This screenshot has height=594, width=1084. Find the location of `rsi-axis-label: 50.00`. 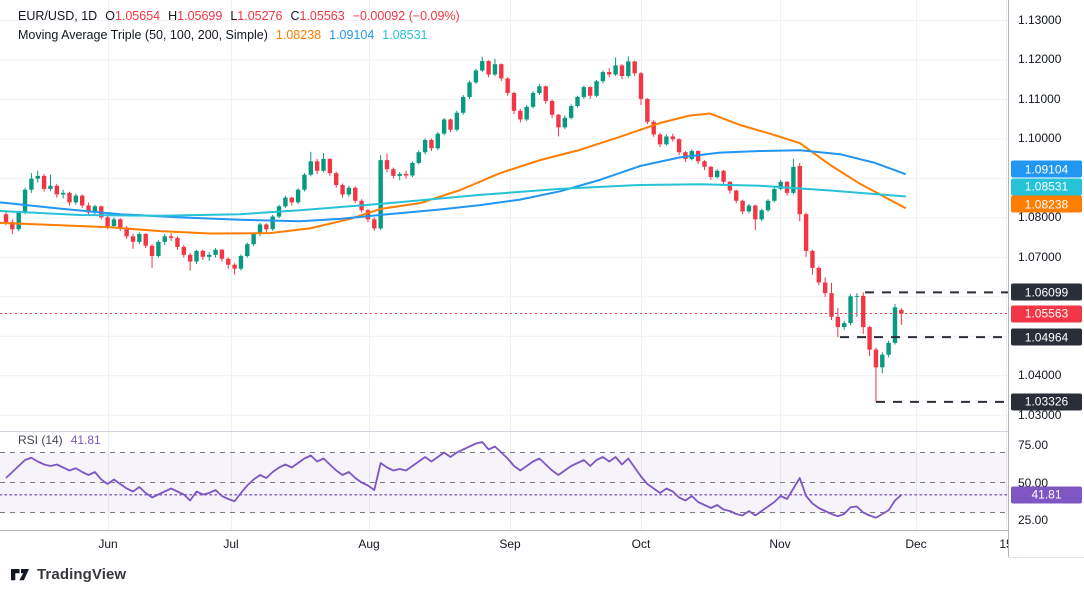

rsi-axis-label: 50.00 is located at coordinates (1033, 482).